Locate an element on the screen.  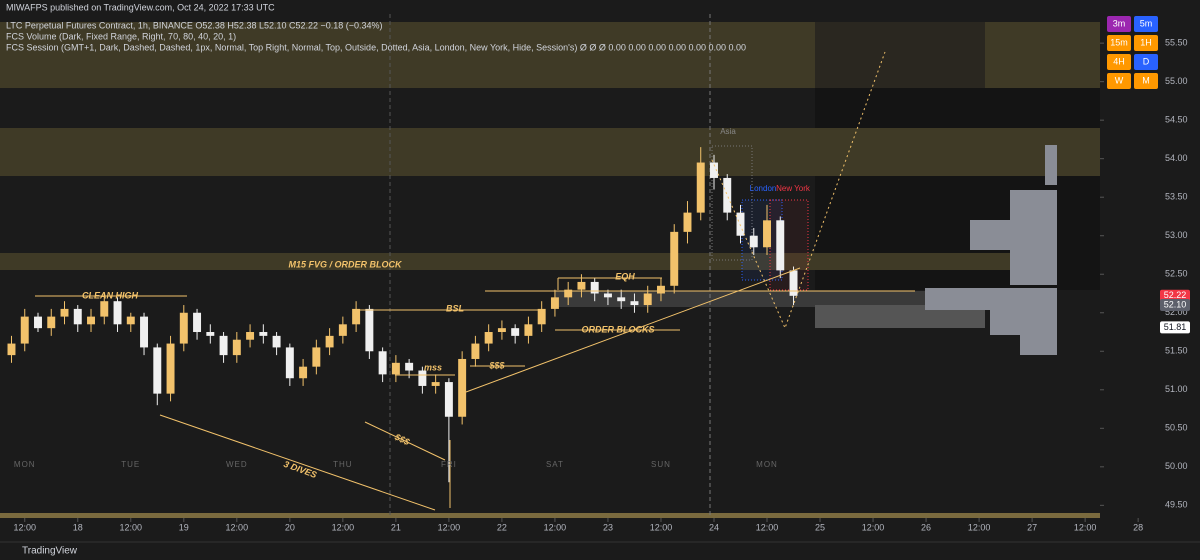
annotation: $$$ is located at coordinates (496, 365).